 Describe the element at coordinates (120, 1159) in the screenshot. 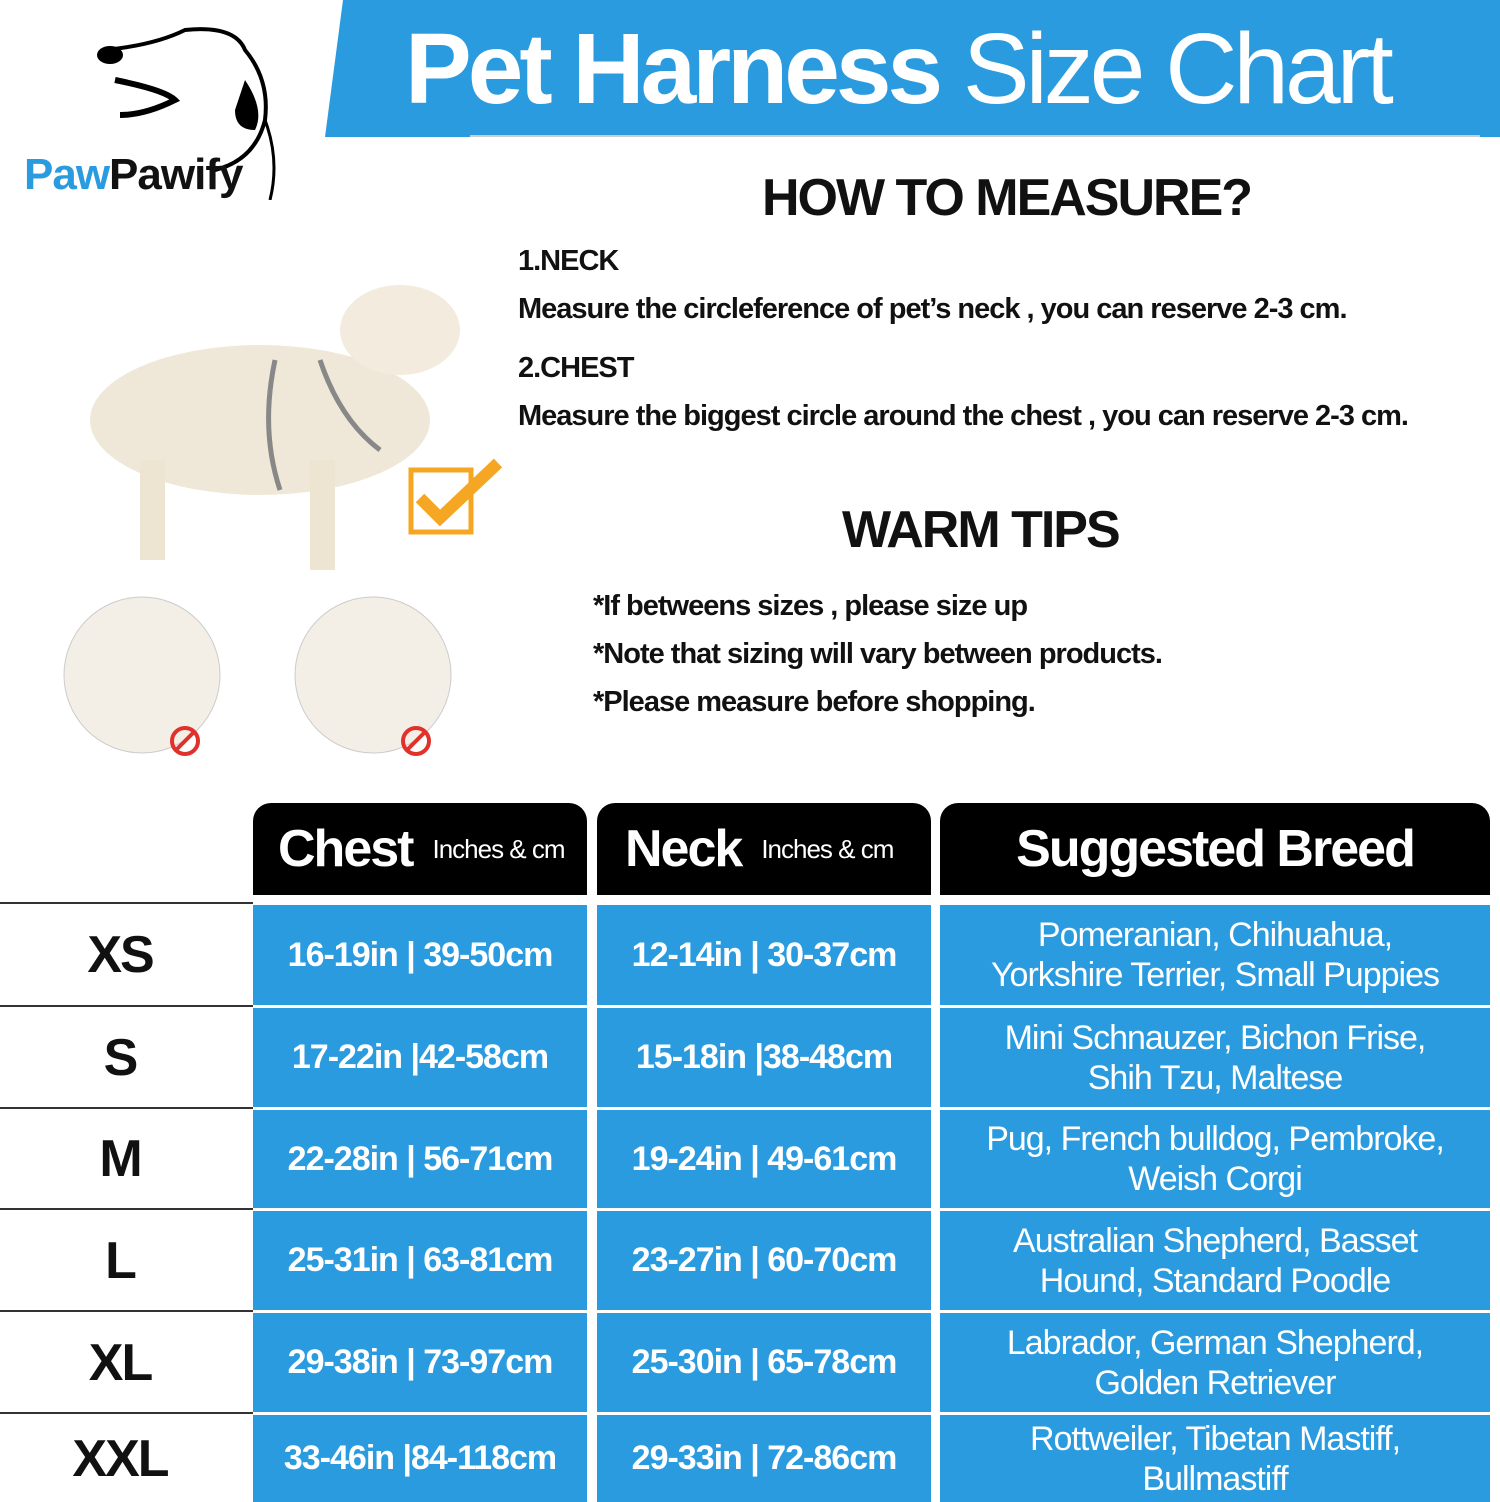

I see `size-label: M` at that location.